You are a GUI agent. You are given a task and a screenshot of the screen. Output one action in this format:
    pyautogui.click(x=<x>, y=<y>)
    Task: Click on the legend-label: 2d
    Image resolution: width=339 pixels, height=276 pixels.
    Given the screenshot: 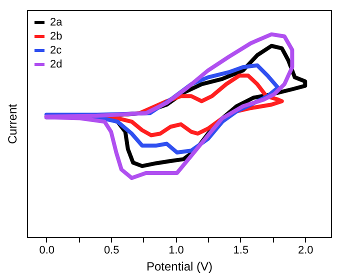 What is the action you would take?
    pyautogui.click(x=56, y=64)
    